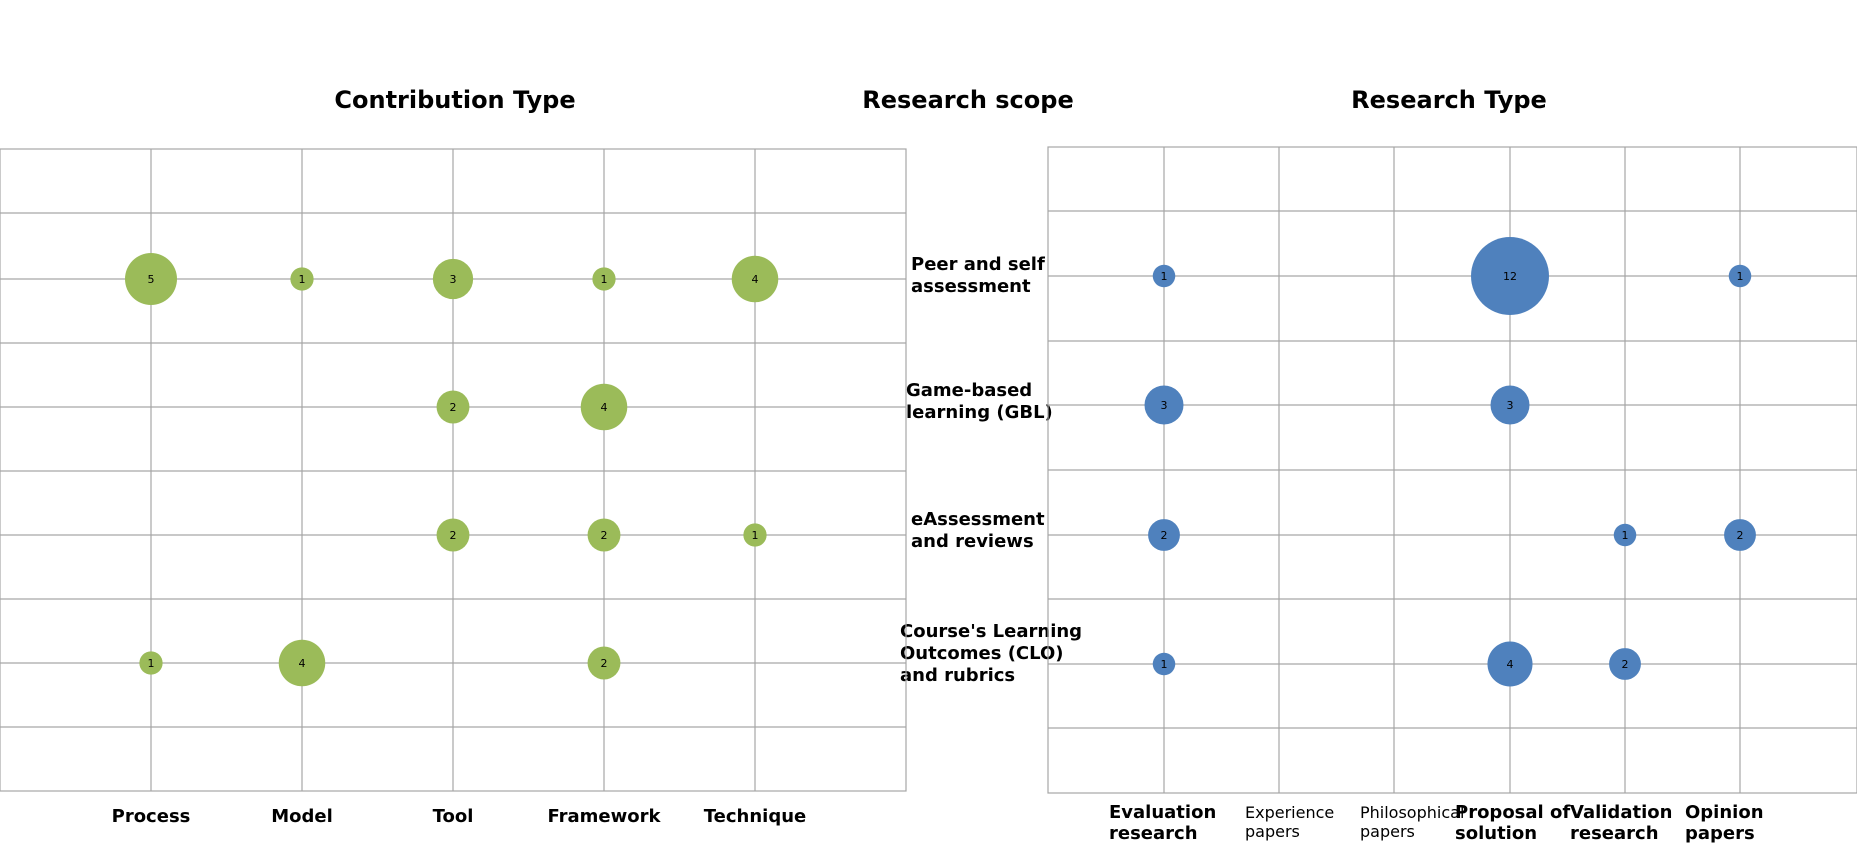 Image resolution: width=1857 pixels, height=850 pixels. I want to click on category-label: Proposal of, so click(1512, 812).